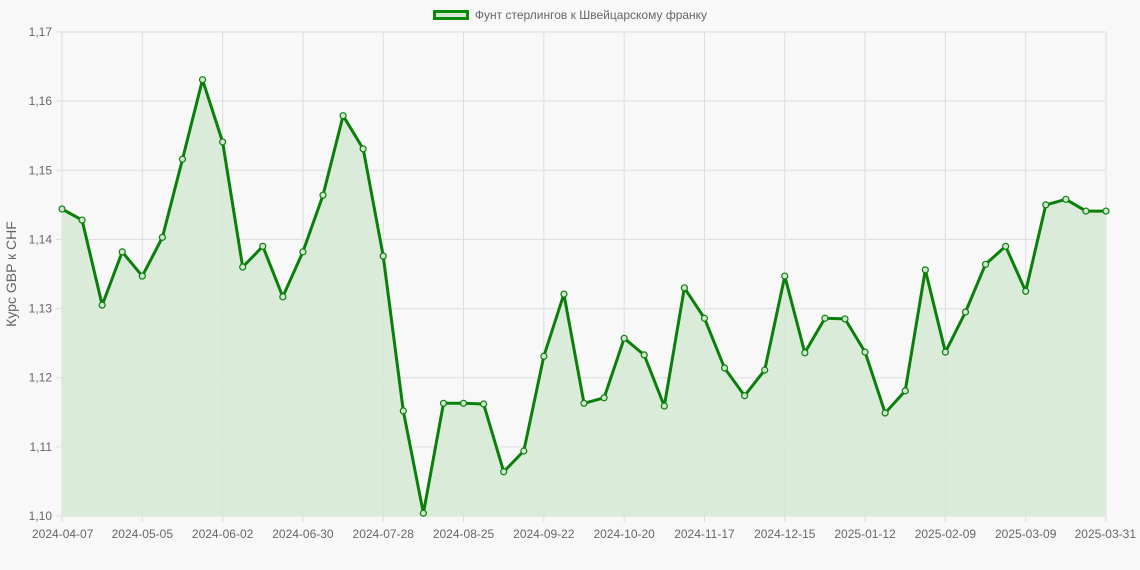 This screenshot has width=1140, height=570. Describe the element at coordinates (223, 534) in the screenshot. I see `x-tick-label: 2024-06-02` at that location.